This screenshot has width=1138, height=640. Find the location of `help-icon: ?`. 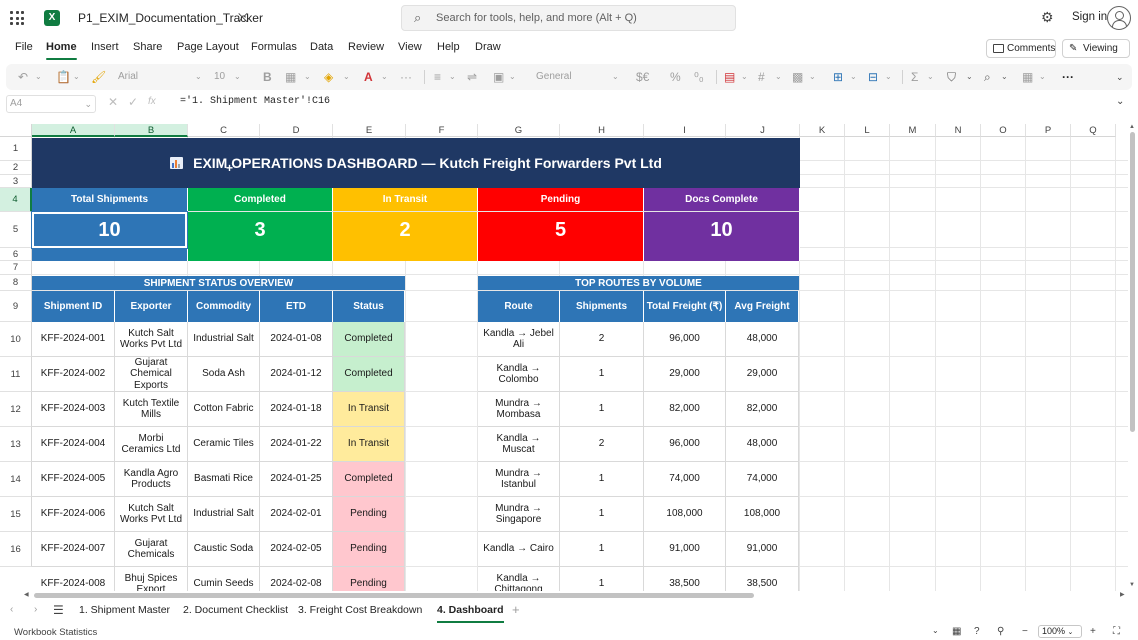

help-icon: ? is located at coordinates (977, 631).